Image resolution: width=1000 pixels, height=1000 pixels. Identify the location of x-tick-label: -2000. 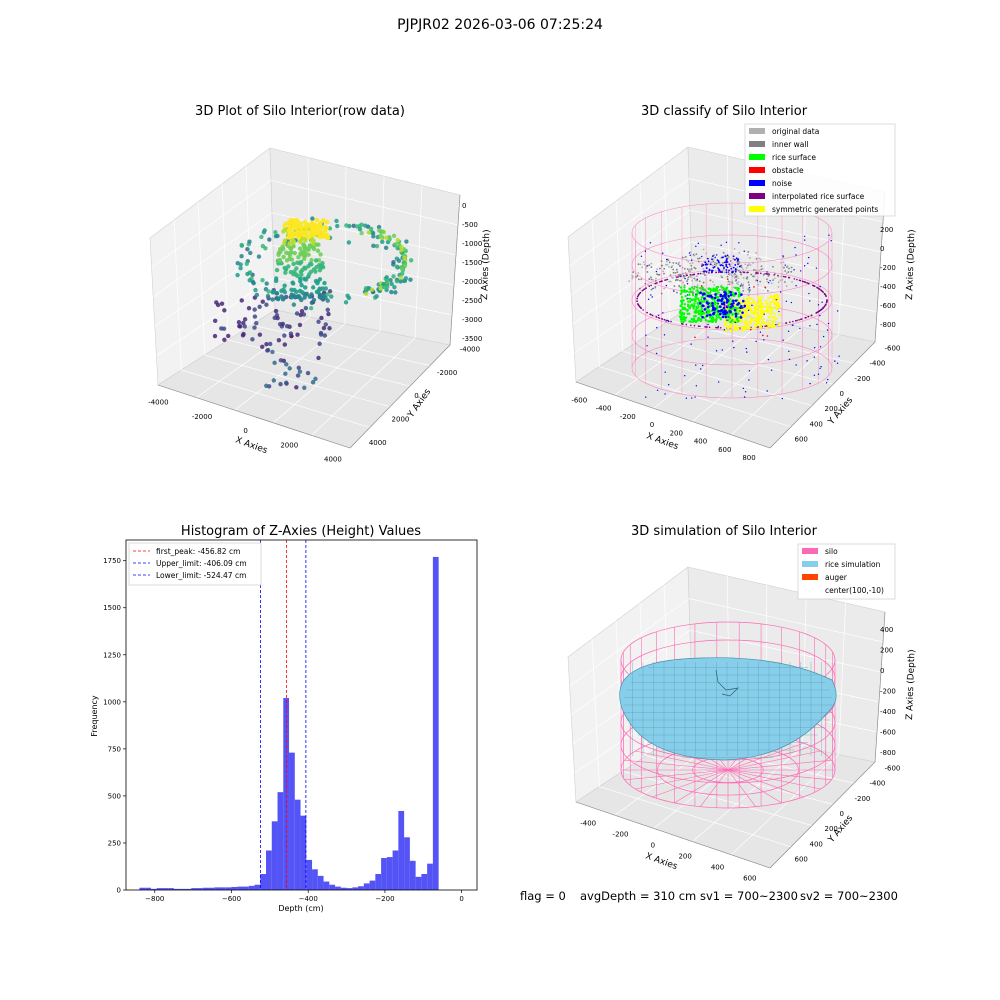
(202, 417).